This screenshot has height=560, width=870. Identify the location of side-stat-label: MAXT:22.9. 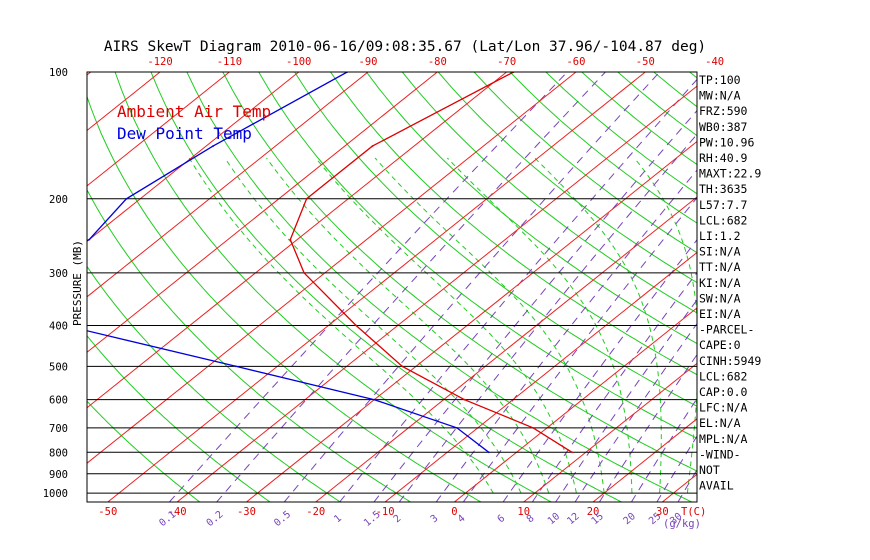
(730, 174).